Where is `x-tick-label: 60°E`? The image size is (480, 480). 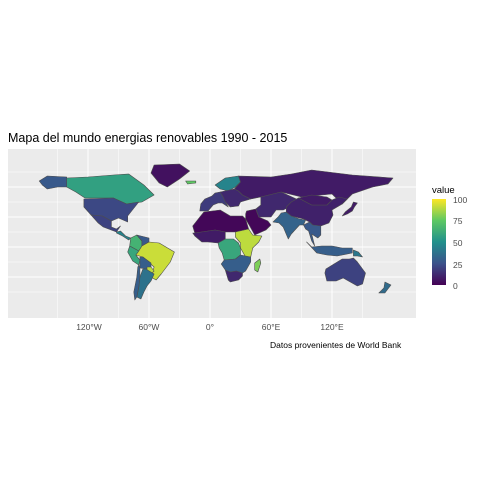
x-tick-label: 60°E is located at coordinates (271, 327).